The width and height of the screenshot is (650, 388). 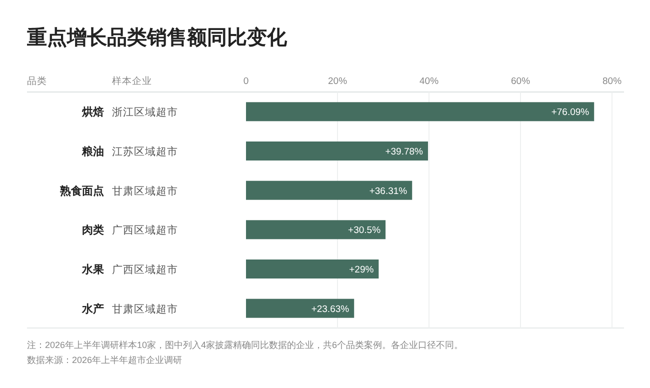 I want to click on x2-tick-label: 80%, so click(x=612, y=81).